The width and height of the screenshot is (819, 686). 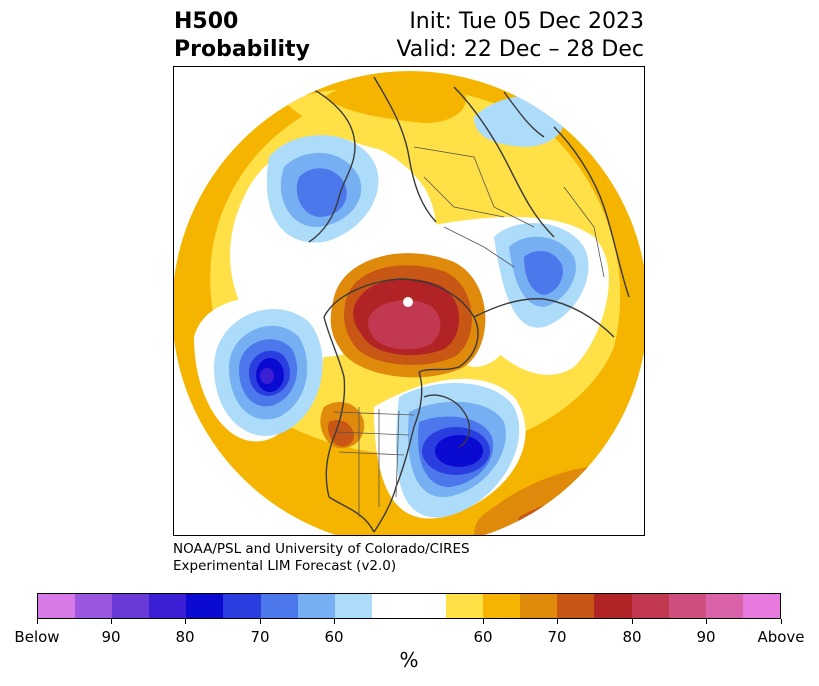 What do you see at coordinates (285, 566) in the screenshot?
I see `credit-line-2: Experimental LIM Forecast (v2.0)` at bounding box center [285, 566].